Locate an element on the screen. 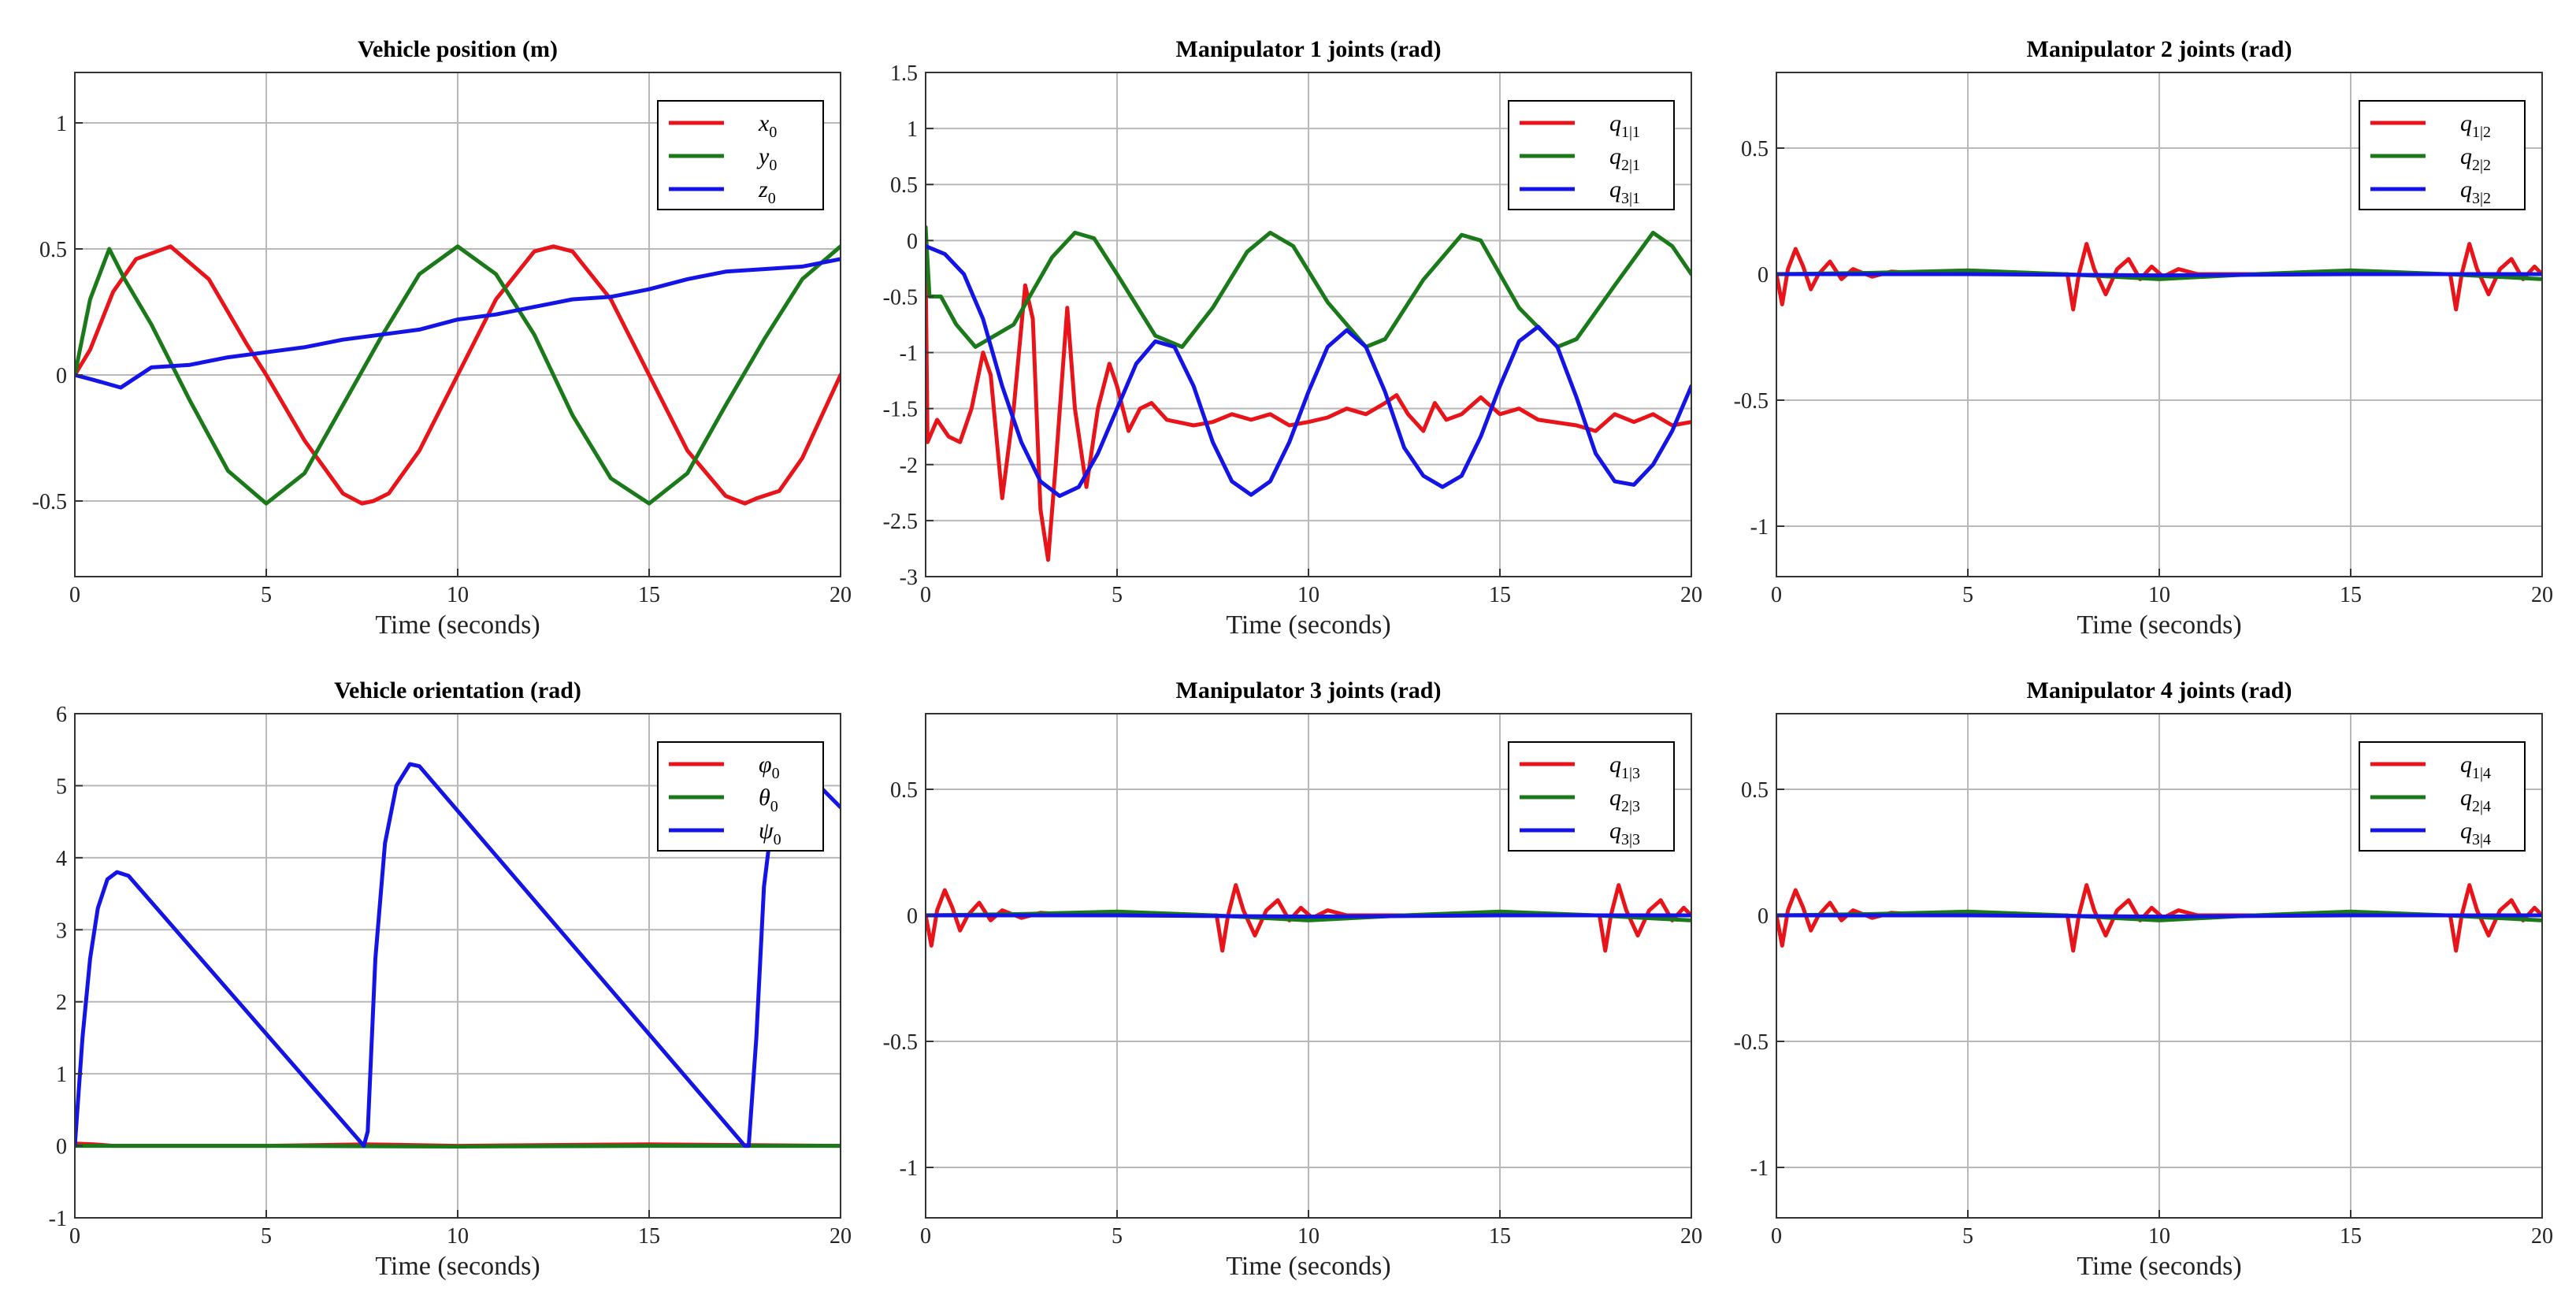  y-tick-label: -2.5 is located at coordinates (900, 522).